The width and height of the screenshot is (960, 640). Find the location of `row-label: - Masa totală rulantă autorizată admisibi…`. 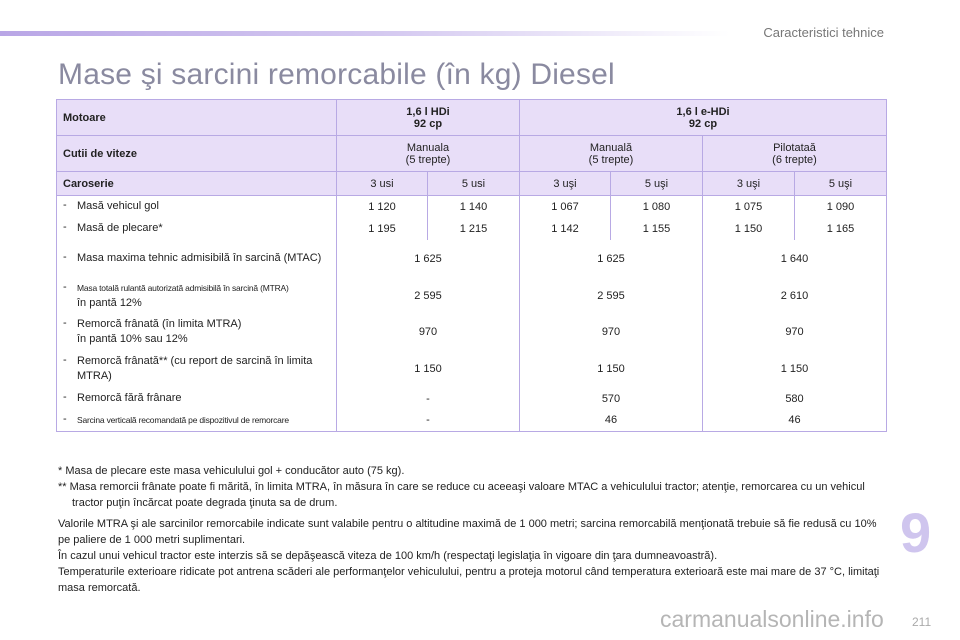

row-label: - Masa totală rulantă autorizată admisibi… is located at coordinates (196, 295).